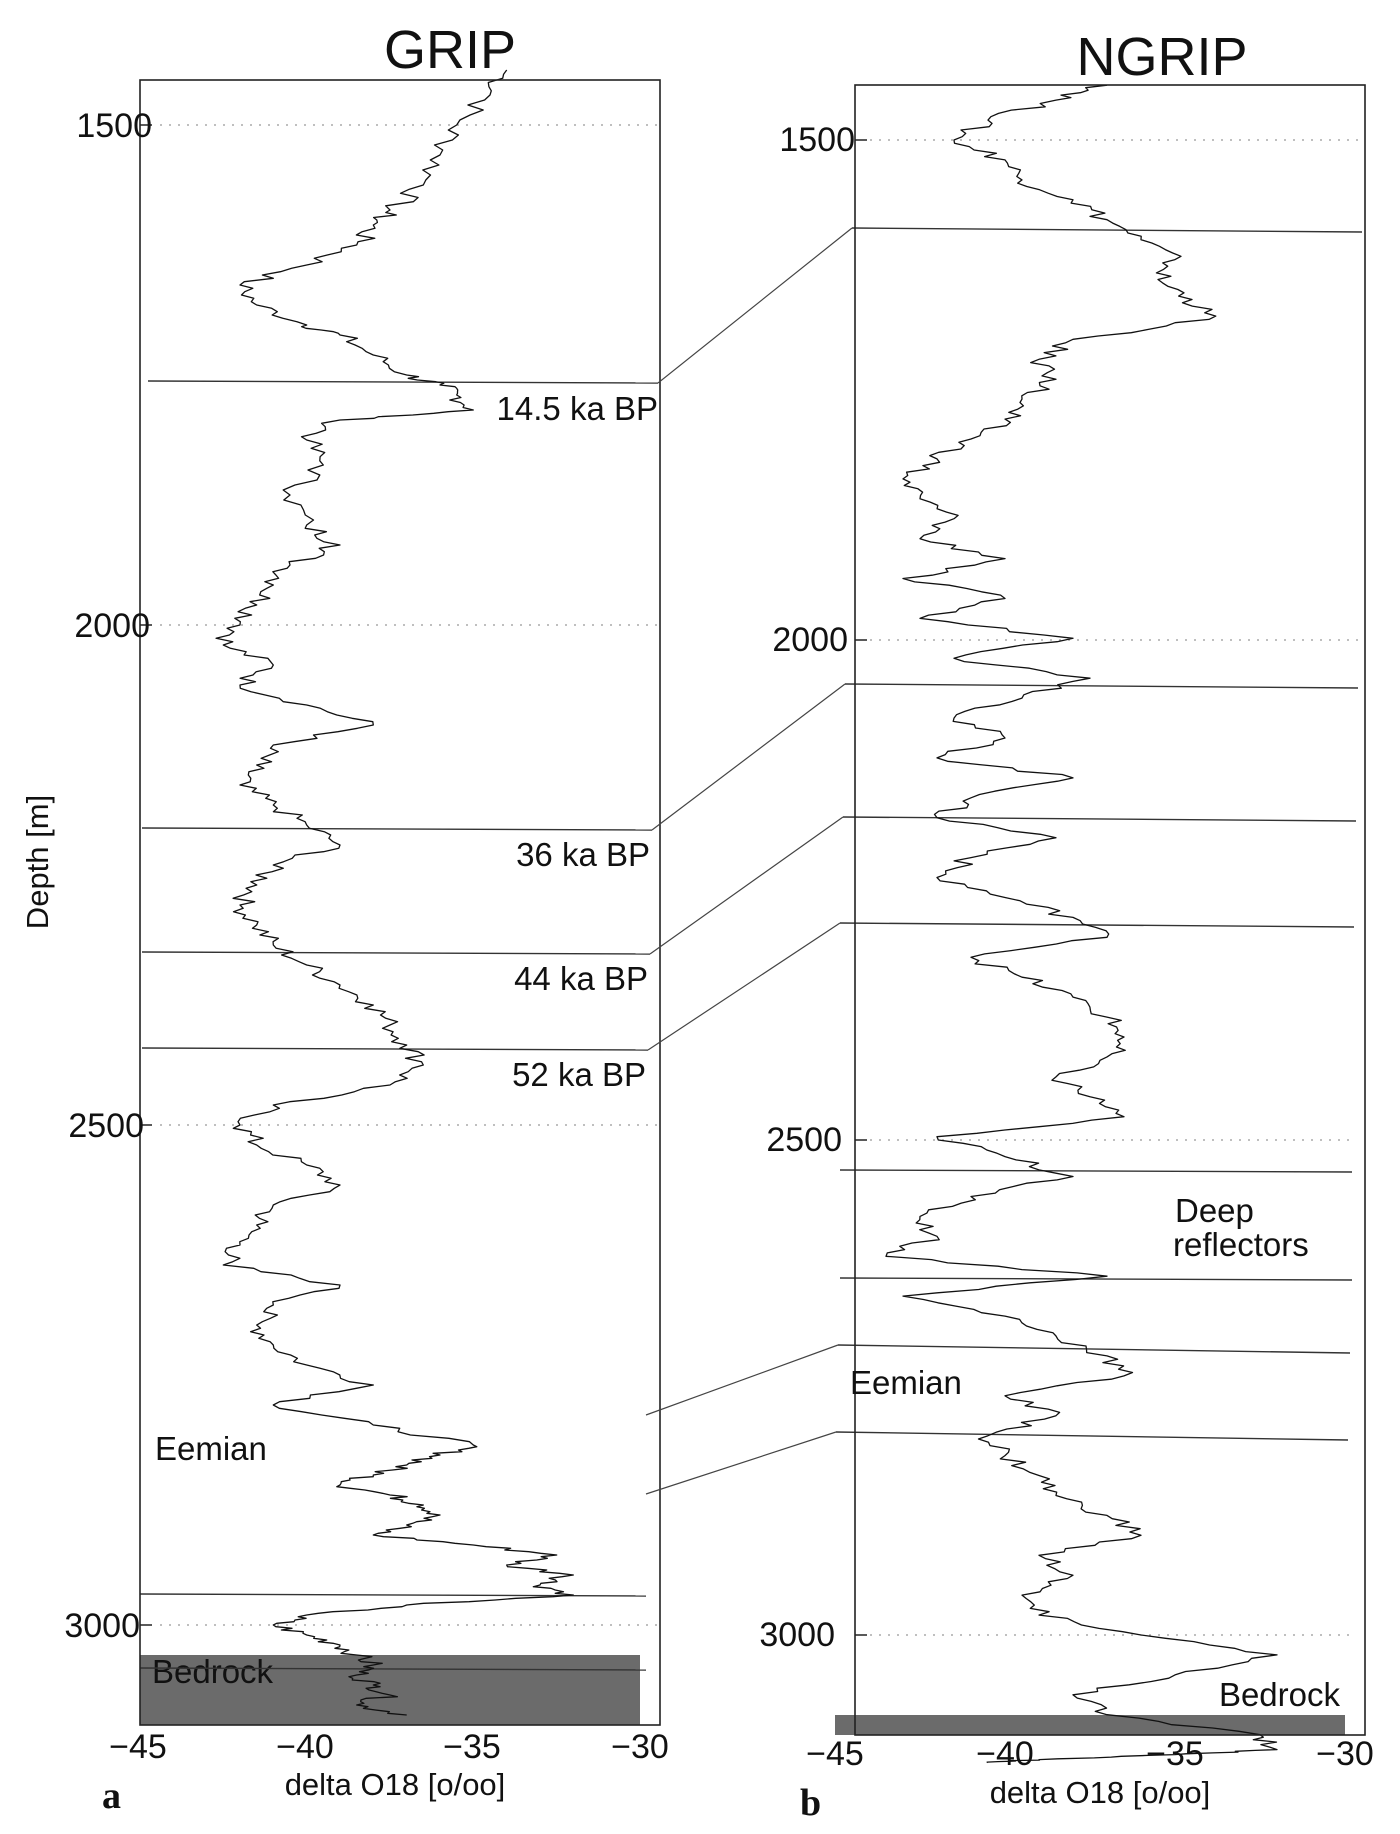  Describe the element at coordinates (395, 1784) in the screenshot. I see `grip-xlabel: delta O18 [o/oo]` at that location.